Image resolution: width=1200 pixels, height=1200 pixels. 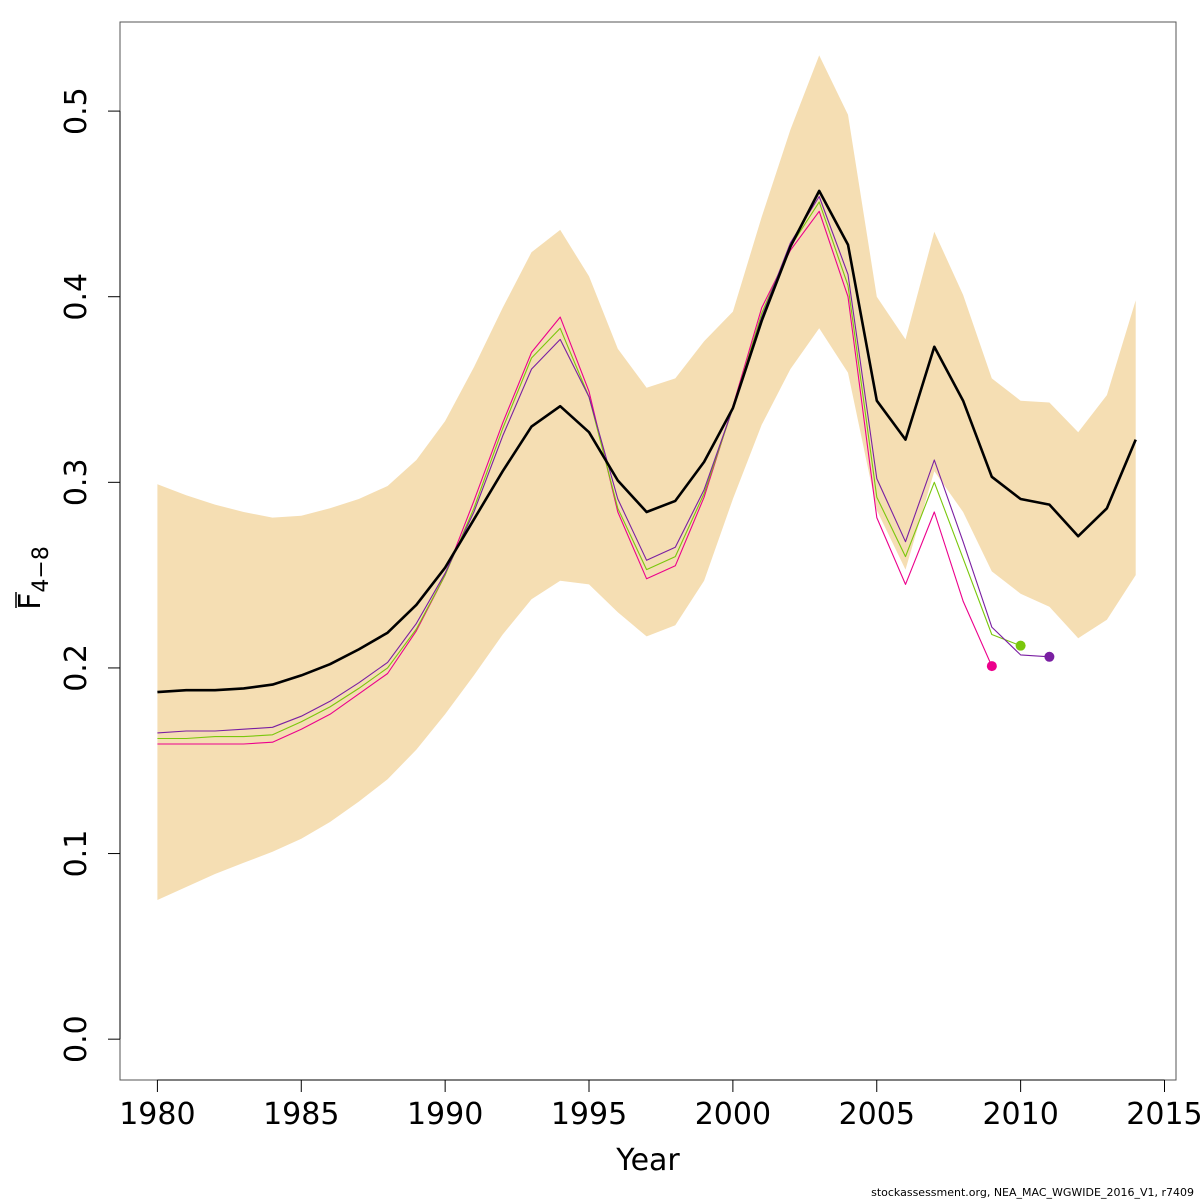 I want to click on y-tick-label: 0.2, so click(x=76, y=668).